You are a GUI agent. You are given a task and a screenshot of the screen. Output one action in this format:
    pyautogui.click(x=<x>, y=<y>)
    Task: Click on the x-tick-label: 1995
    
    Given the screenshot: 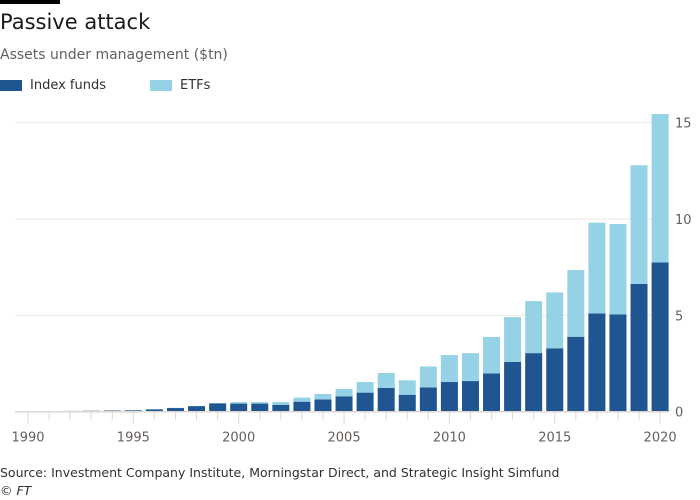 What is the action you would take?
    pyautogui.click(x=133, y=438)
    